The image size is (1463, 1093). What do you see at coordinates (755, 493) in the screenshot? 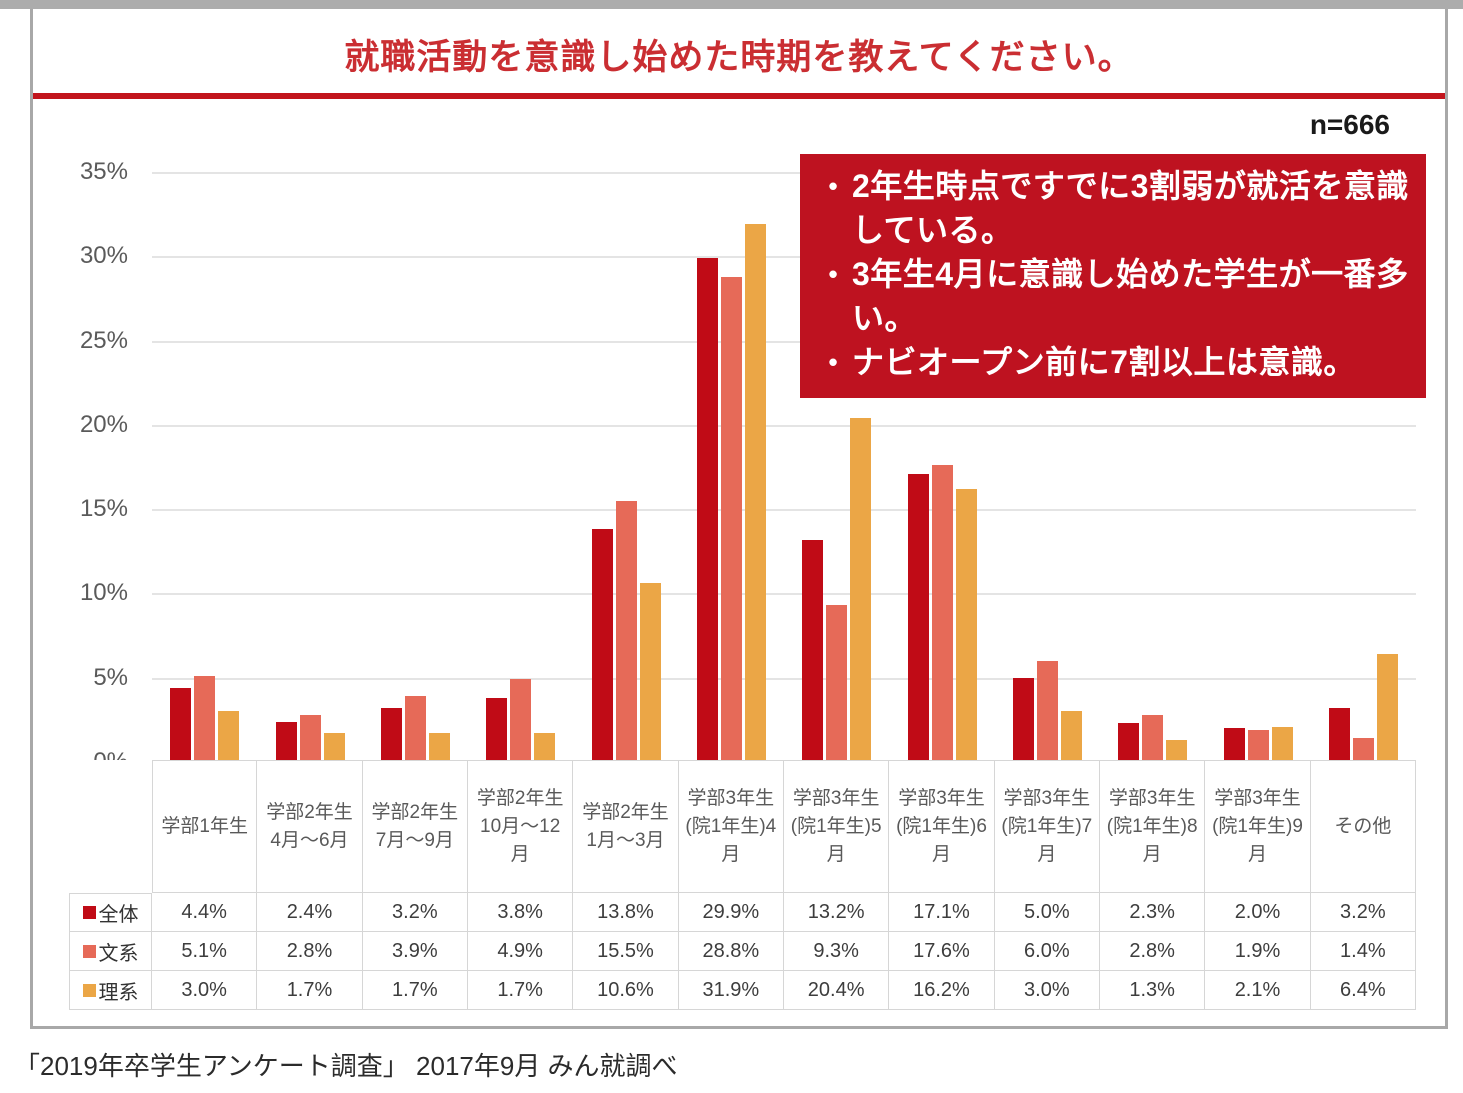
I see `bar-理系-6` at bounding box center [755, 493].